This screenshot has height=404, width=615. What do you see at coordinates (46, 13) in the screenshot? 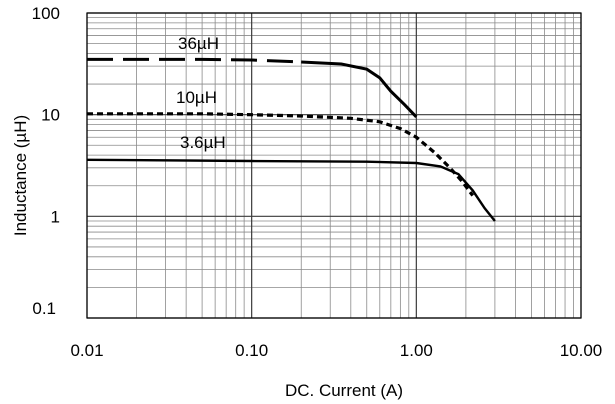
I see `y-tick-label: 100` at bounding box center [46, 13].